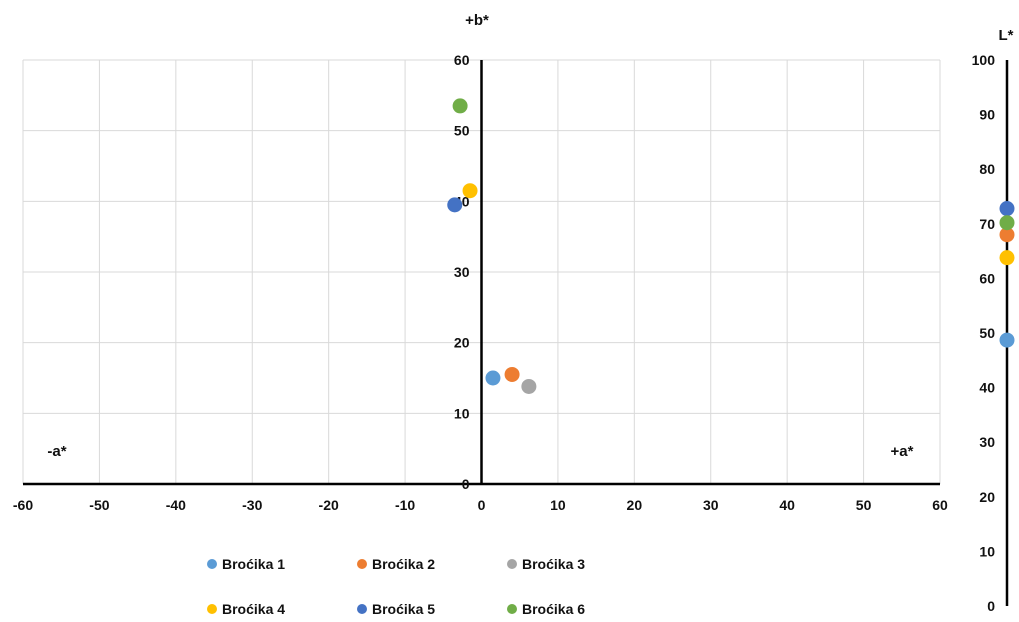 This screenshot has width=1019, height=622. Describe the element at coordinates (462, 131) in the screenshot. I see `y-tick-label: 50` at that location.